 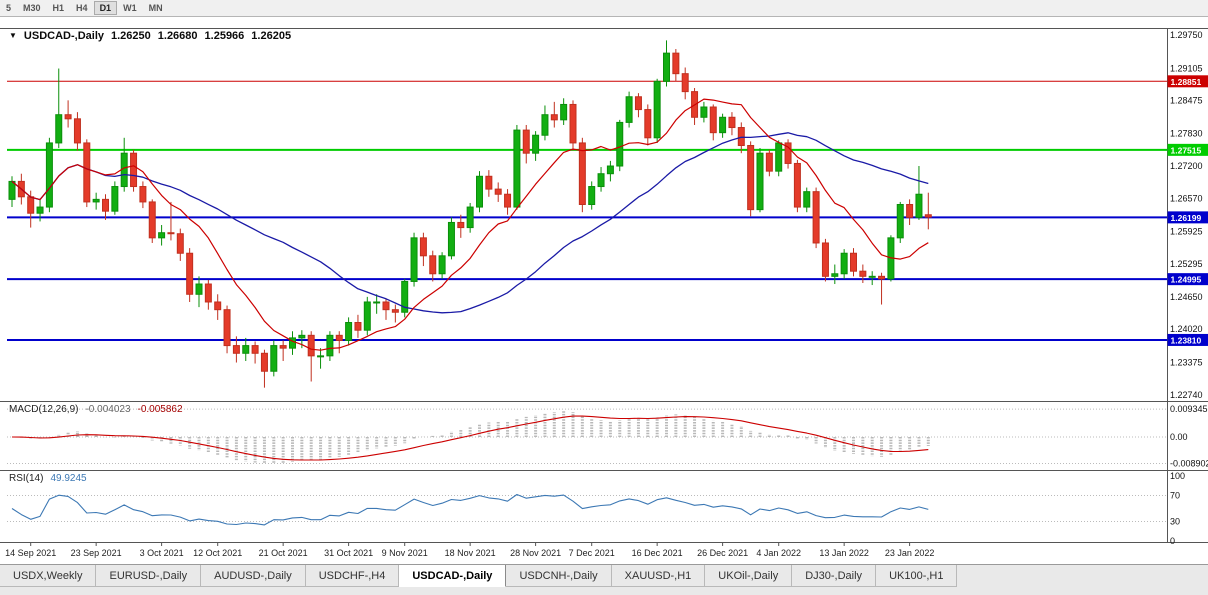 What do you see at coordinates (26, 478) in the screenshot?
I see `rsi-label: RSI(14)` at bounding box center [26, 478].